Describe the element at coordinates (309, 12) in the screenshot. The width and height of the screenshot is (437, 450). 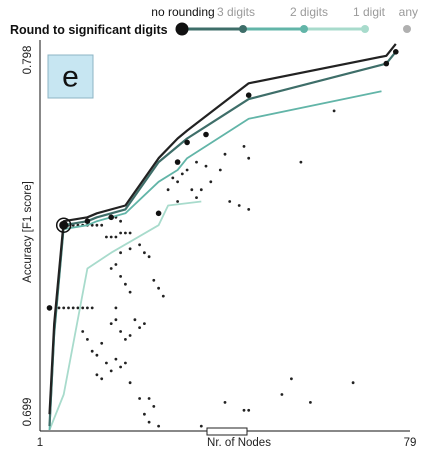
I see `legend-label-2-digits: 2 digits` at that location.